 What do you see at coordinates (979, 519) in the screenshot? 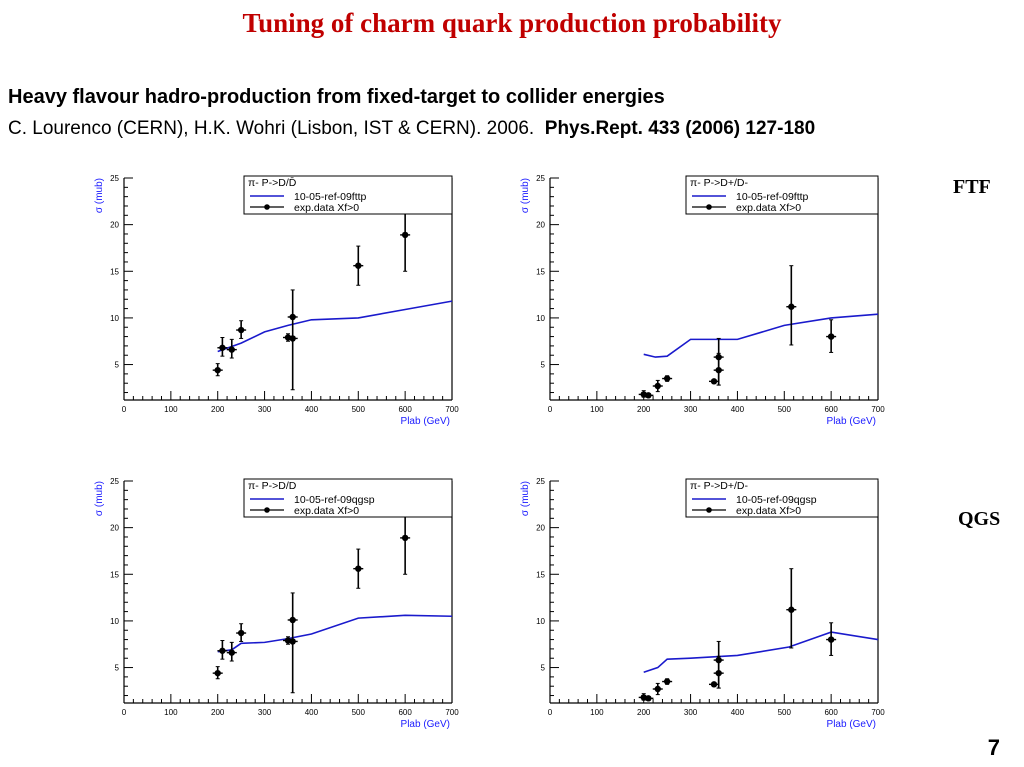
I see `row-label-qgs: QGS` at bounding box center [979, 519].